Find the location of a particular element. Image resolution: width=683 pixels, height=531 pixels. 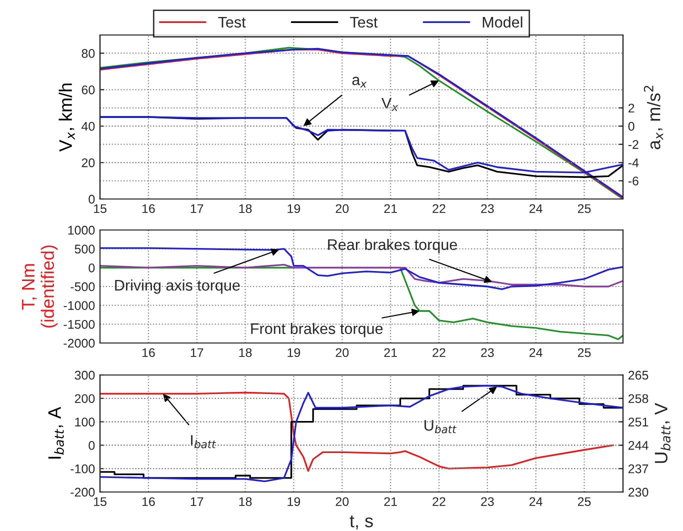

y-tick-label: -1500 is located at coordinates (79, 324).